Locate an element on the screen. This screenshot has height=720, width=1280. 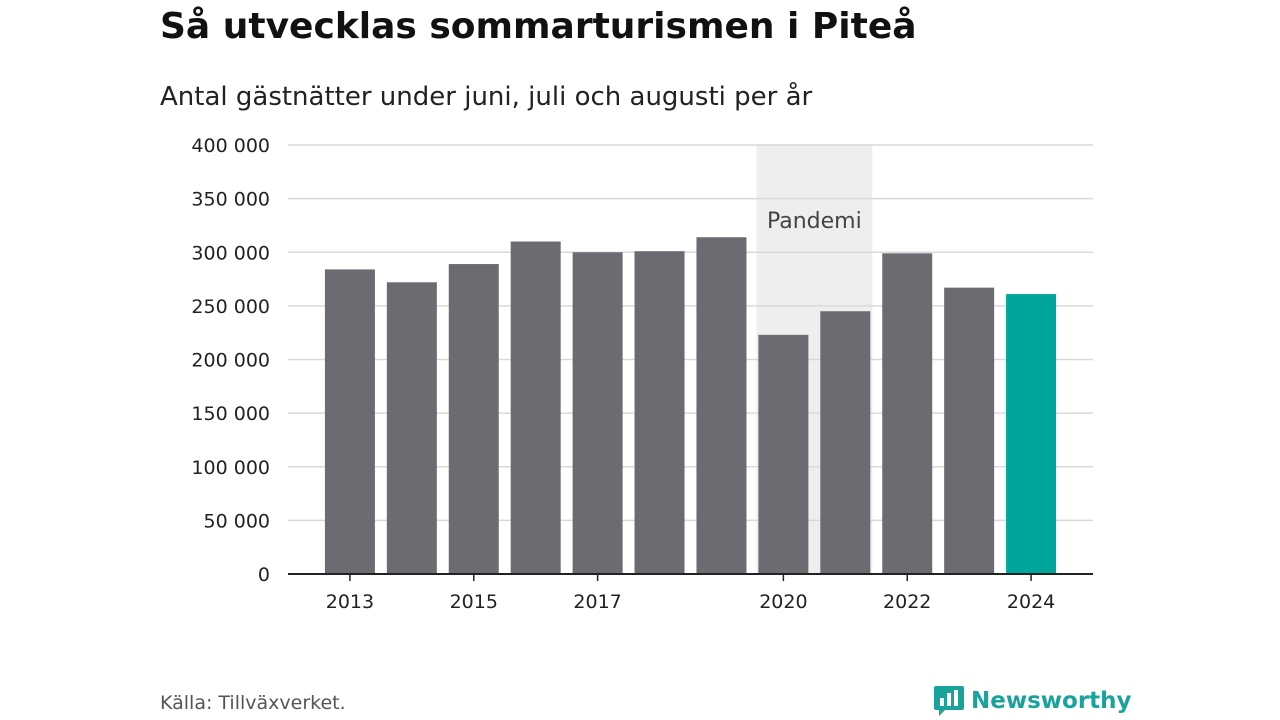
x-tick-label: 2017 is located at coordinates (597, 602).